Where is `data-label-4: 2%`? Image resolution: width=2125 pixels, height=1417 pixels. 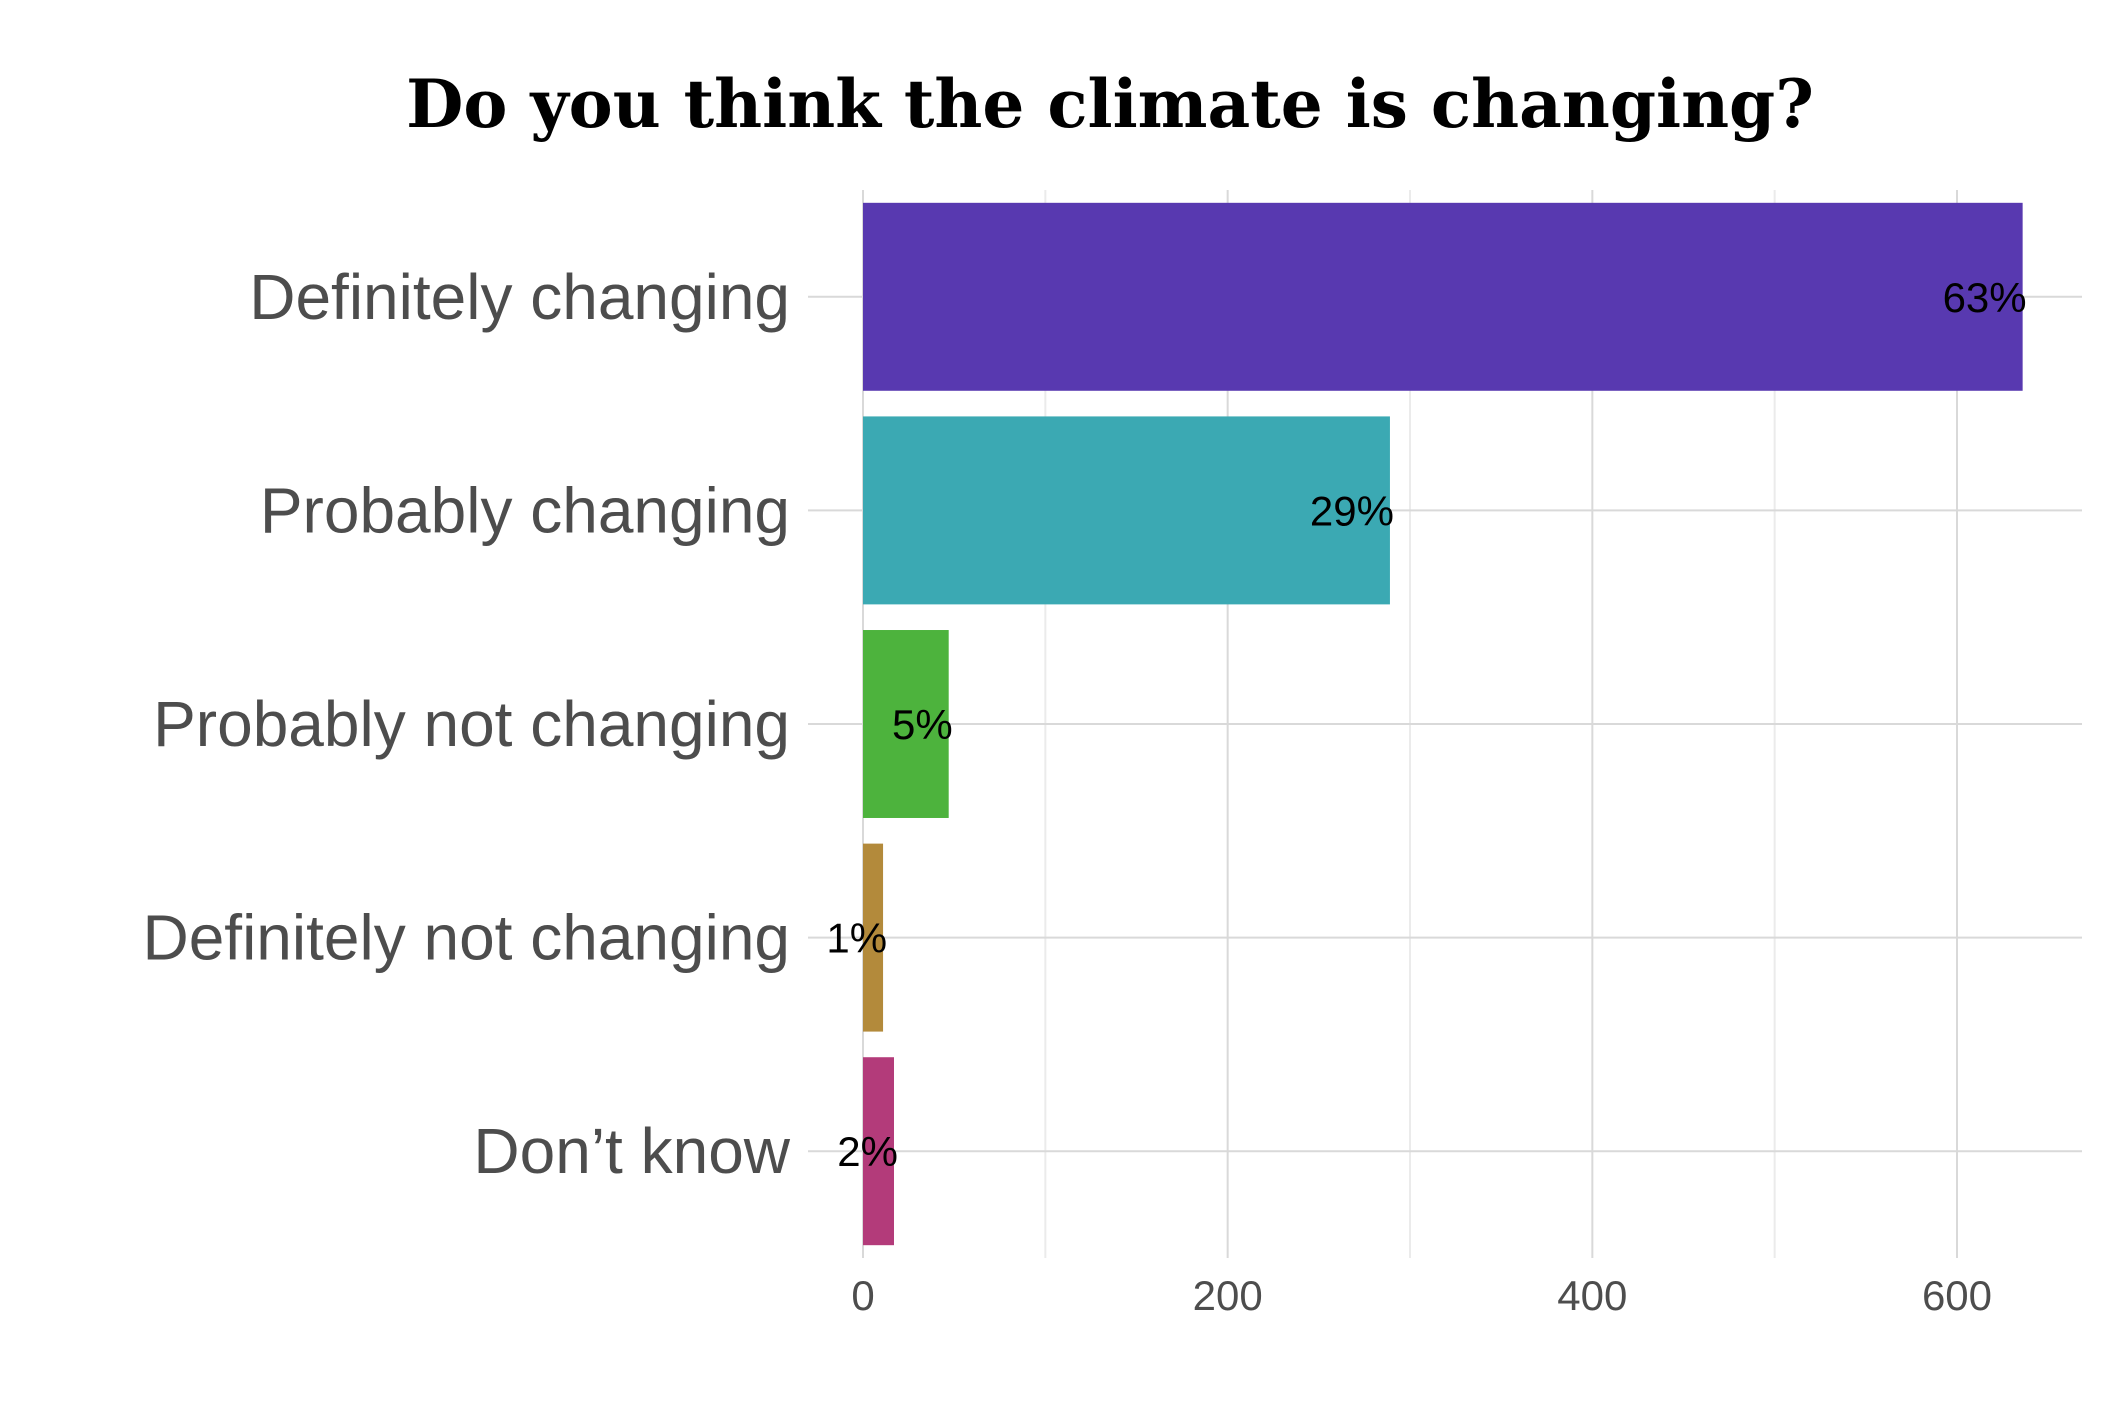
data-label-4: 2% is located at coordinates (867, 1151).